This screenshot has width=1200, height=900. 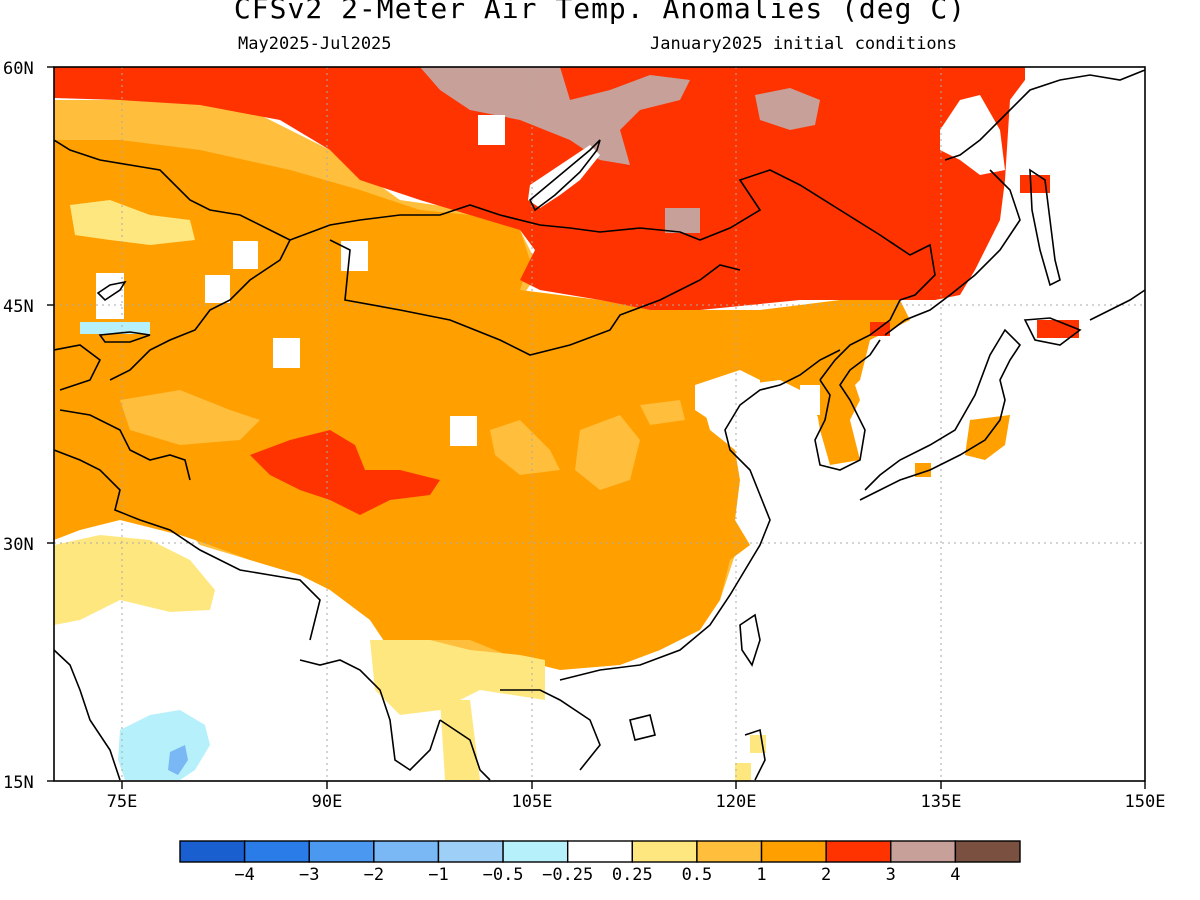 What do you see at coordinates (178, 760) in the screenshot?
I see `anomaly-patch-blue-india` at bounding box center [178, 760].